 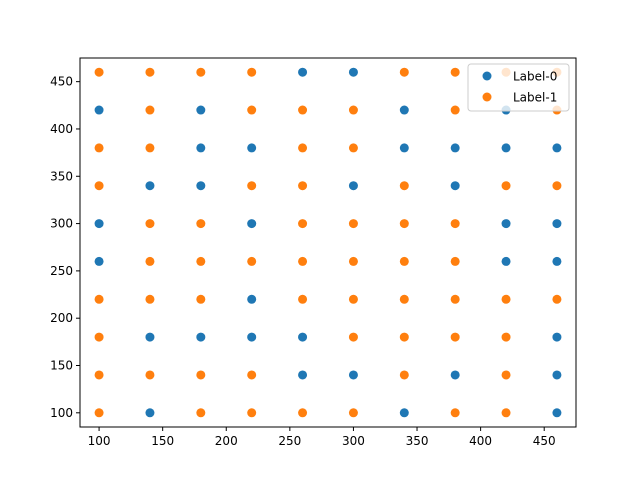 What do you see at coordinates (226, 441) in the screenshot?
I see `x-tick-label: 200` at bounding box center [226, 441].